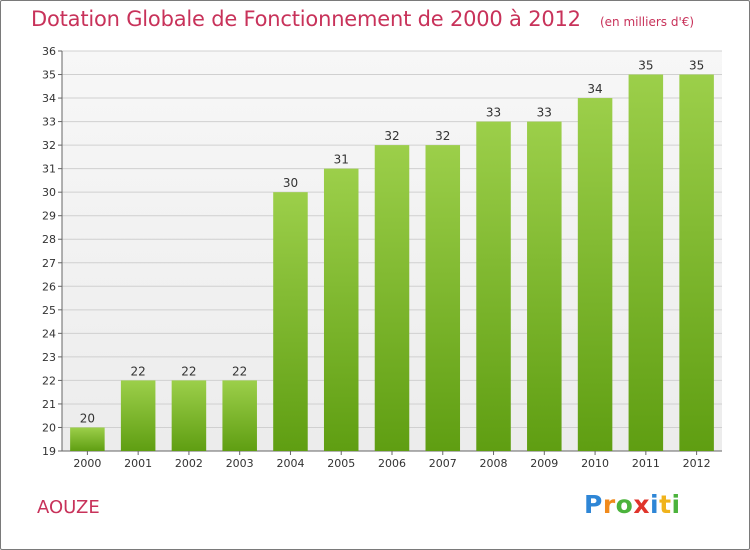 This screenshot has width=750, height=550. I want to click on y-tick-label: 26, so click(49, 286).